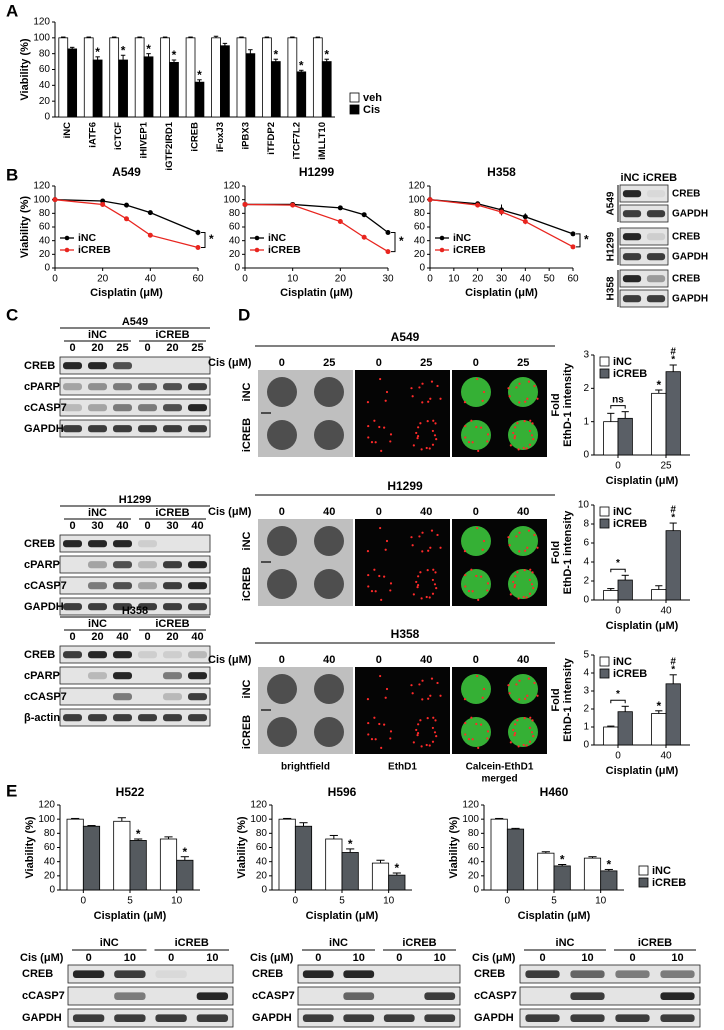 This screenshot has width=724, height=1030. Describe the element at coordinates (12, 174) in the screenshot. I see `panel-label: B` at that location.